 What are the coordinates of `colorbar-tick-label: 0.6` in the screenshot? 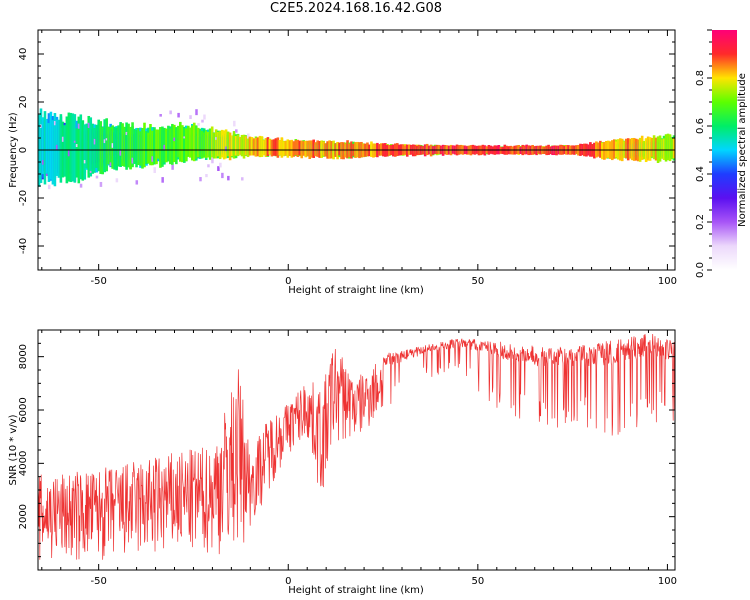 It's located at (700, 126).